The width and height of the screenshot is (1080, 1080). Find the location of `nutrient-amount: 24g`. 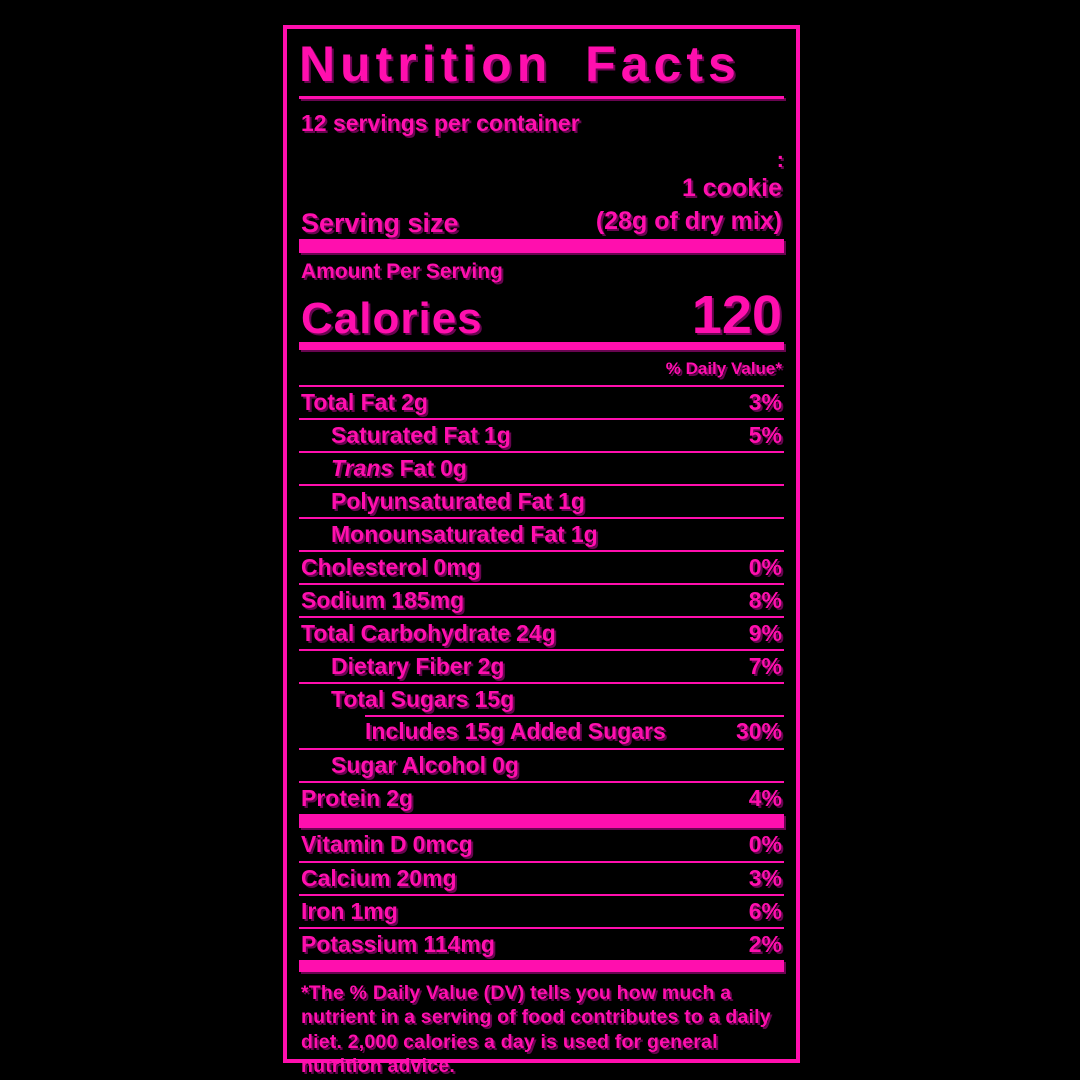

nutrient-amount: 24g is located at coordinates (536, 633).